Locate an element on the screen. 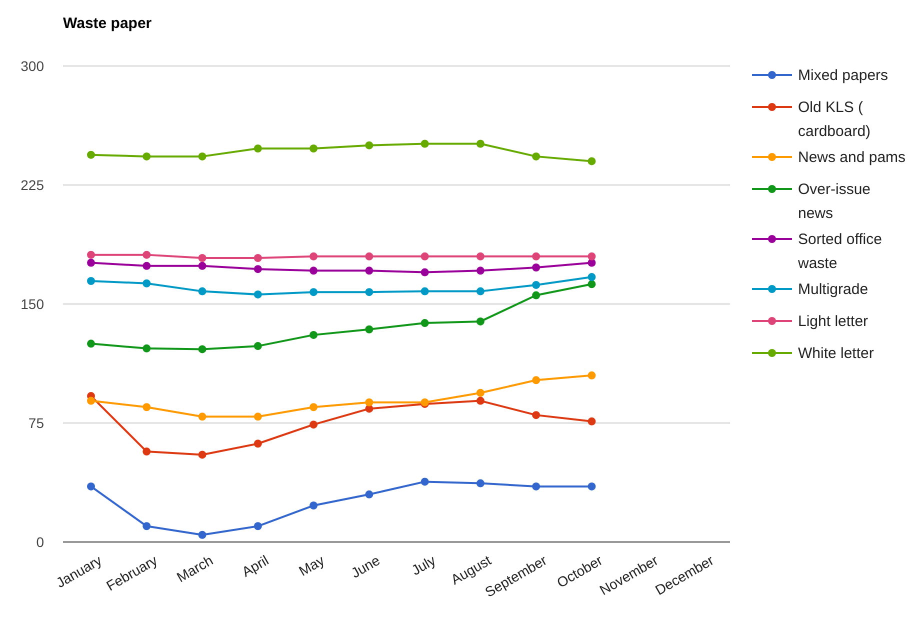  legend-label: Mixed papers is located at coordinates (843, 75).